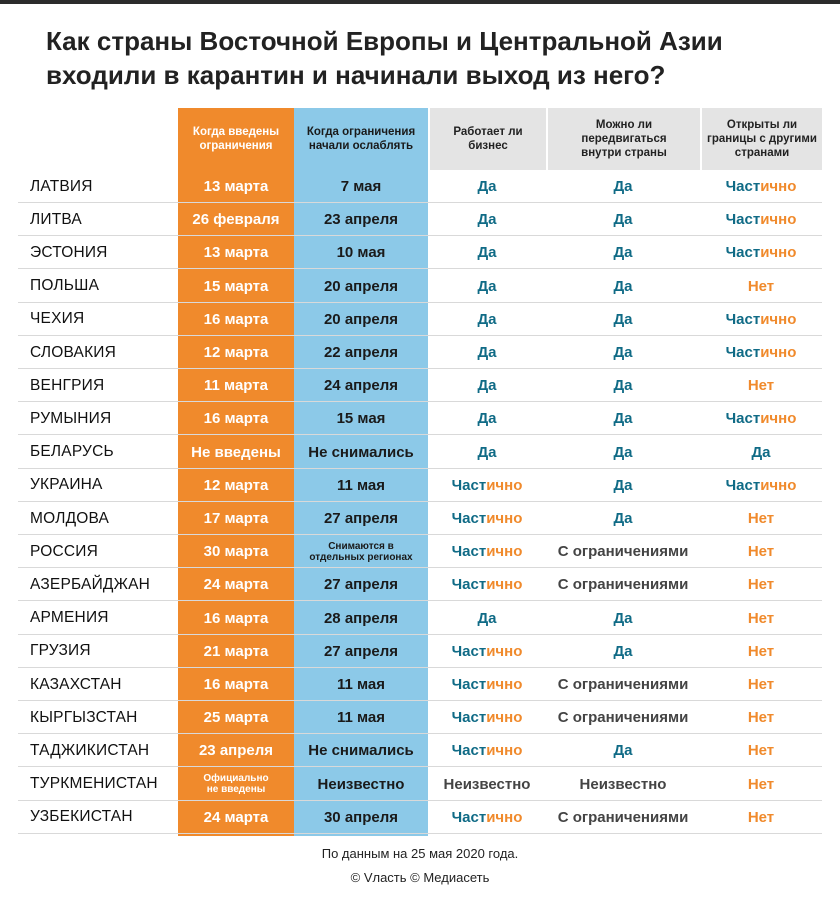 The image size is (840, 900). I want to click on table-row: ПОЛЬША 15 марта 20 апреля Да Да Нет, so click(420, 286).